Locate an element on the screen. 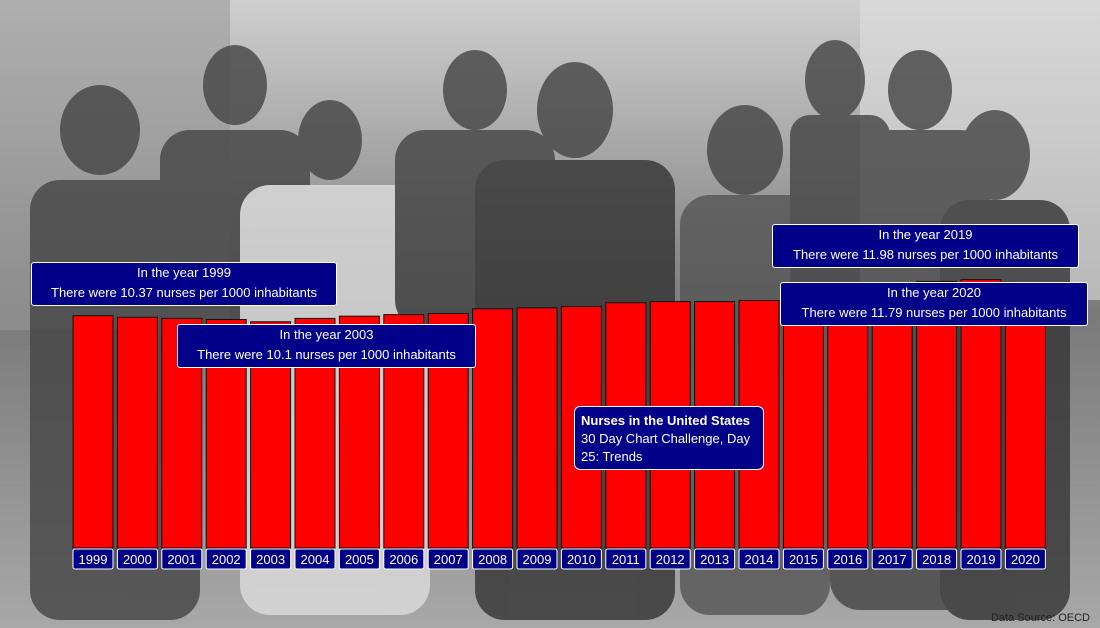  year-label-box-1999 is located at coordinates (93, 559).